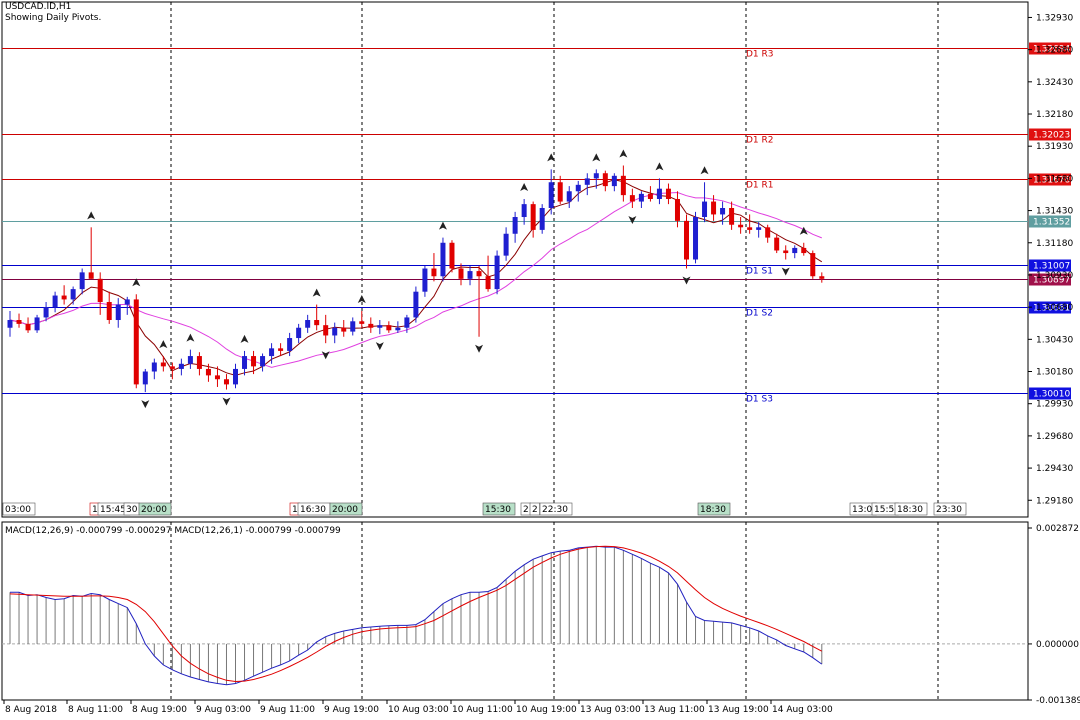  Describe the element at coordinates (1054, 373) in the screenshot. I see `price-tick-label: 1.30180` at that location.